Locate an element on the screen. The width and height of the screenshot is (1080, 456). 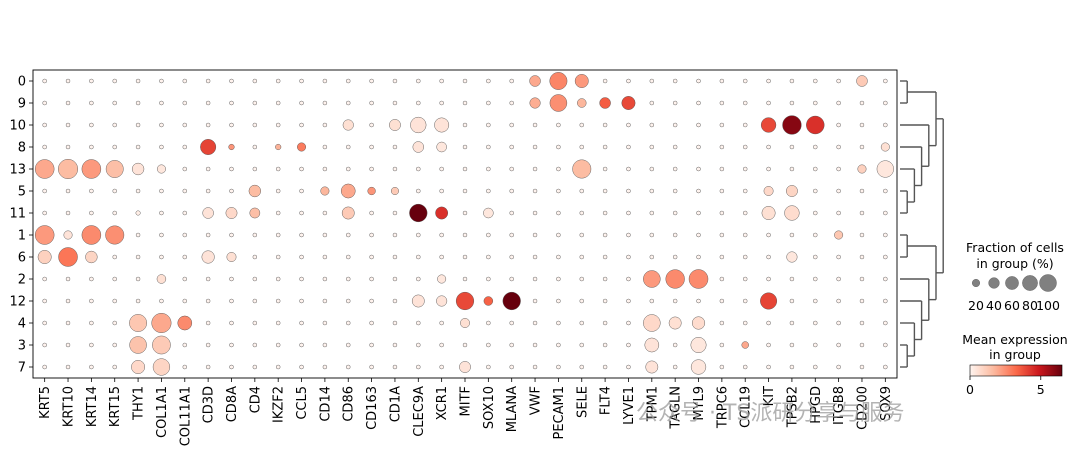
dot-9-thy1 is located at coordinates (138, 103).